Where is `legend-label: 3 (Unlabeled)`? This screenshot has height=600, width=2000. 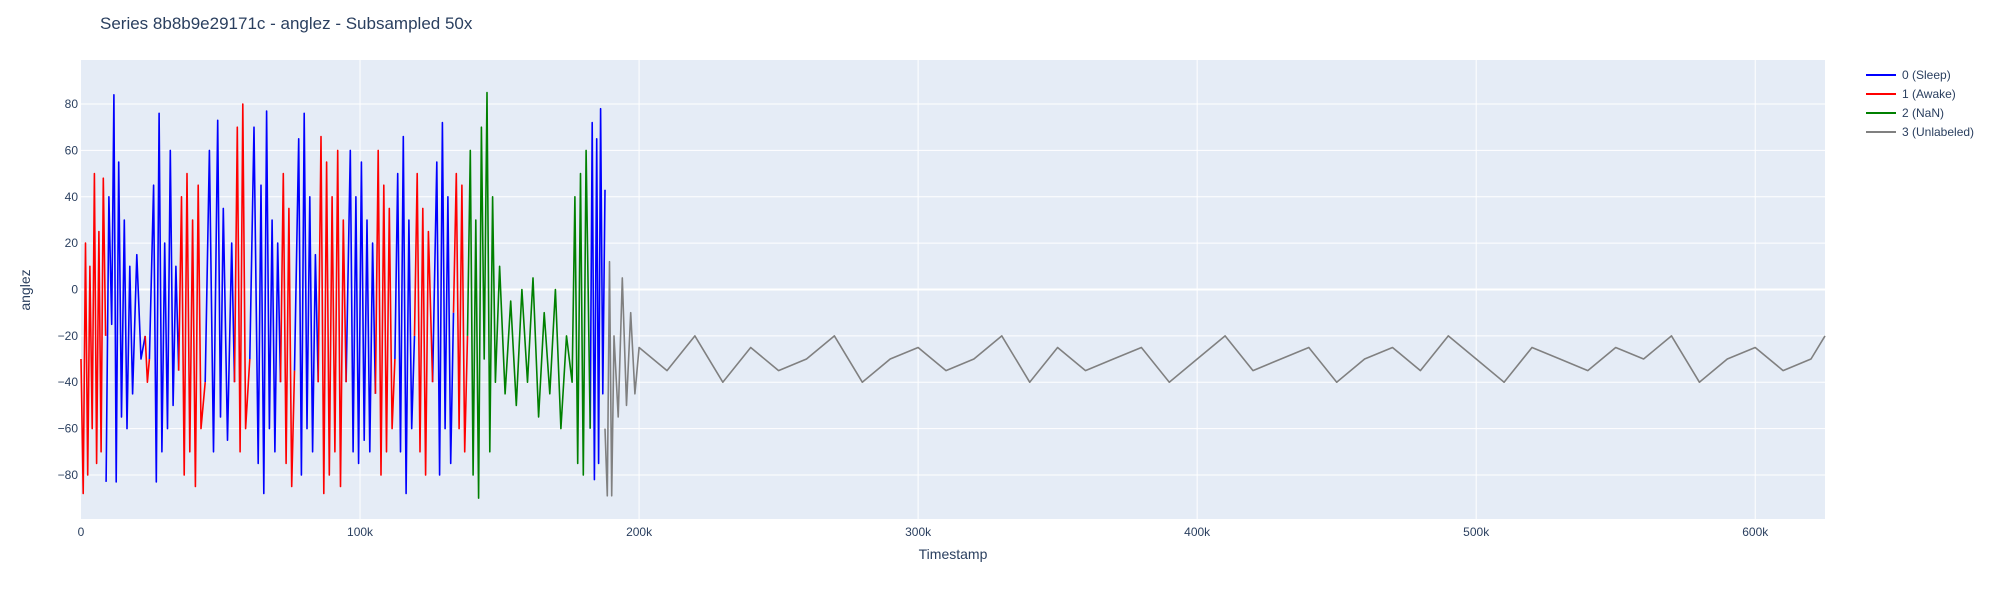
legend-label: 3 (Unlabeled) is located at coordinates (1938, 132).